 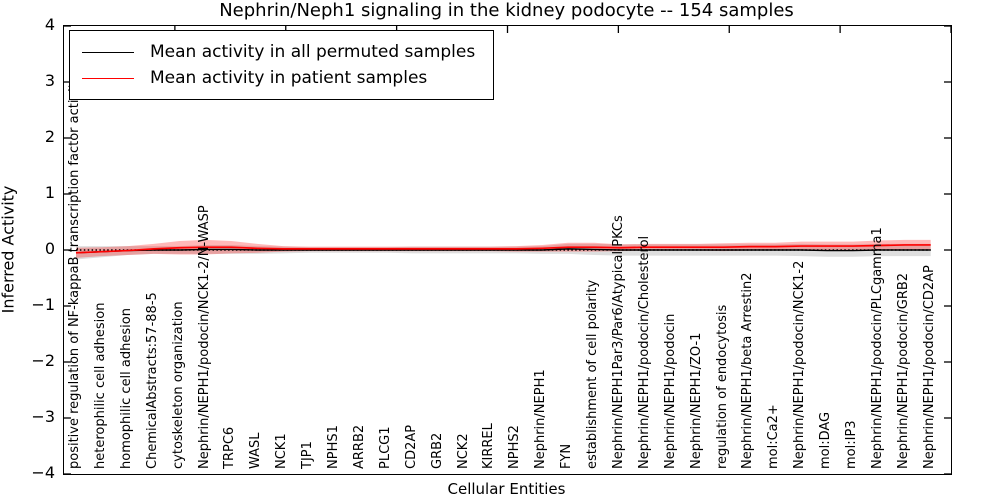 What do you see at coordinates (696, 400) in the screenshot?
I see `x-category-label: Nephrin/NEPH1/ZO-1` at bounding box center [696, 400].